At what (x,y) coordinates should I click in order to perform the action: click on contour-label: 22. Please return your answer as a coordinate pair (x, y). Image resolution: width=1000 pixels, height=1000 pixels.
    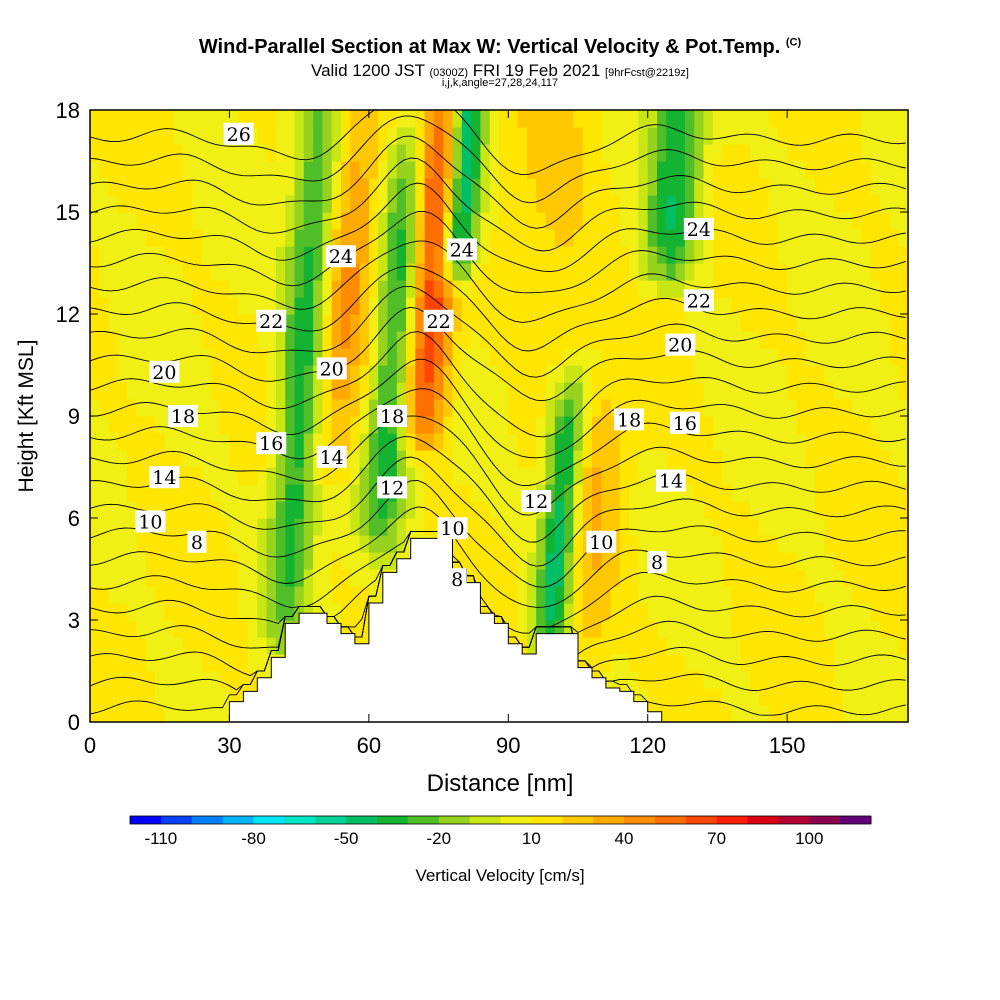
    Looking at the image, I should click on (438, 321).